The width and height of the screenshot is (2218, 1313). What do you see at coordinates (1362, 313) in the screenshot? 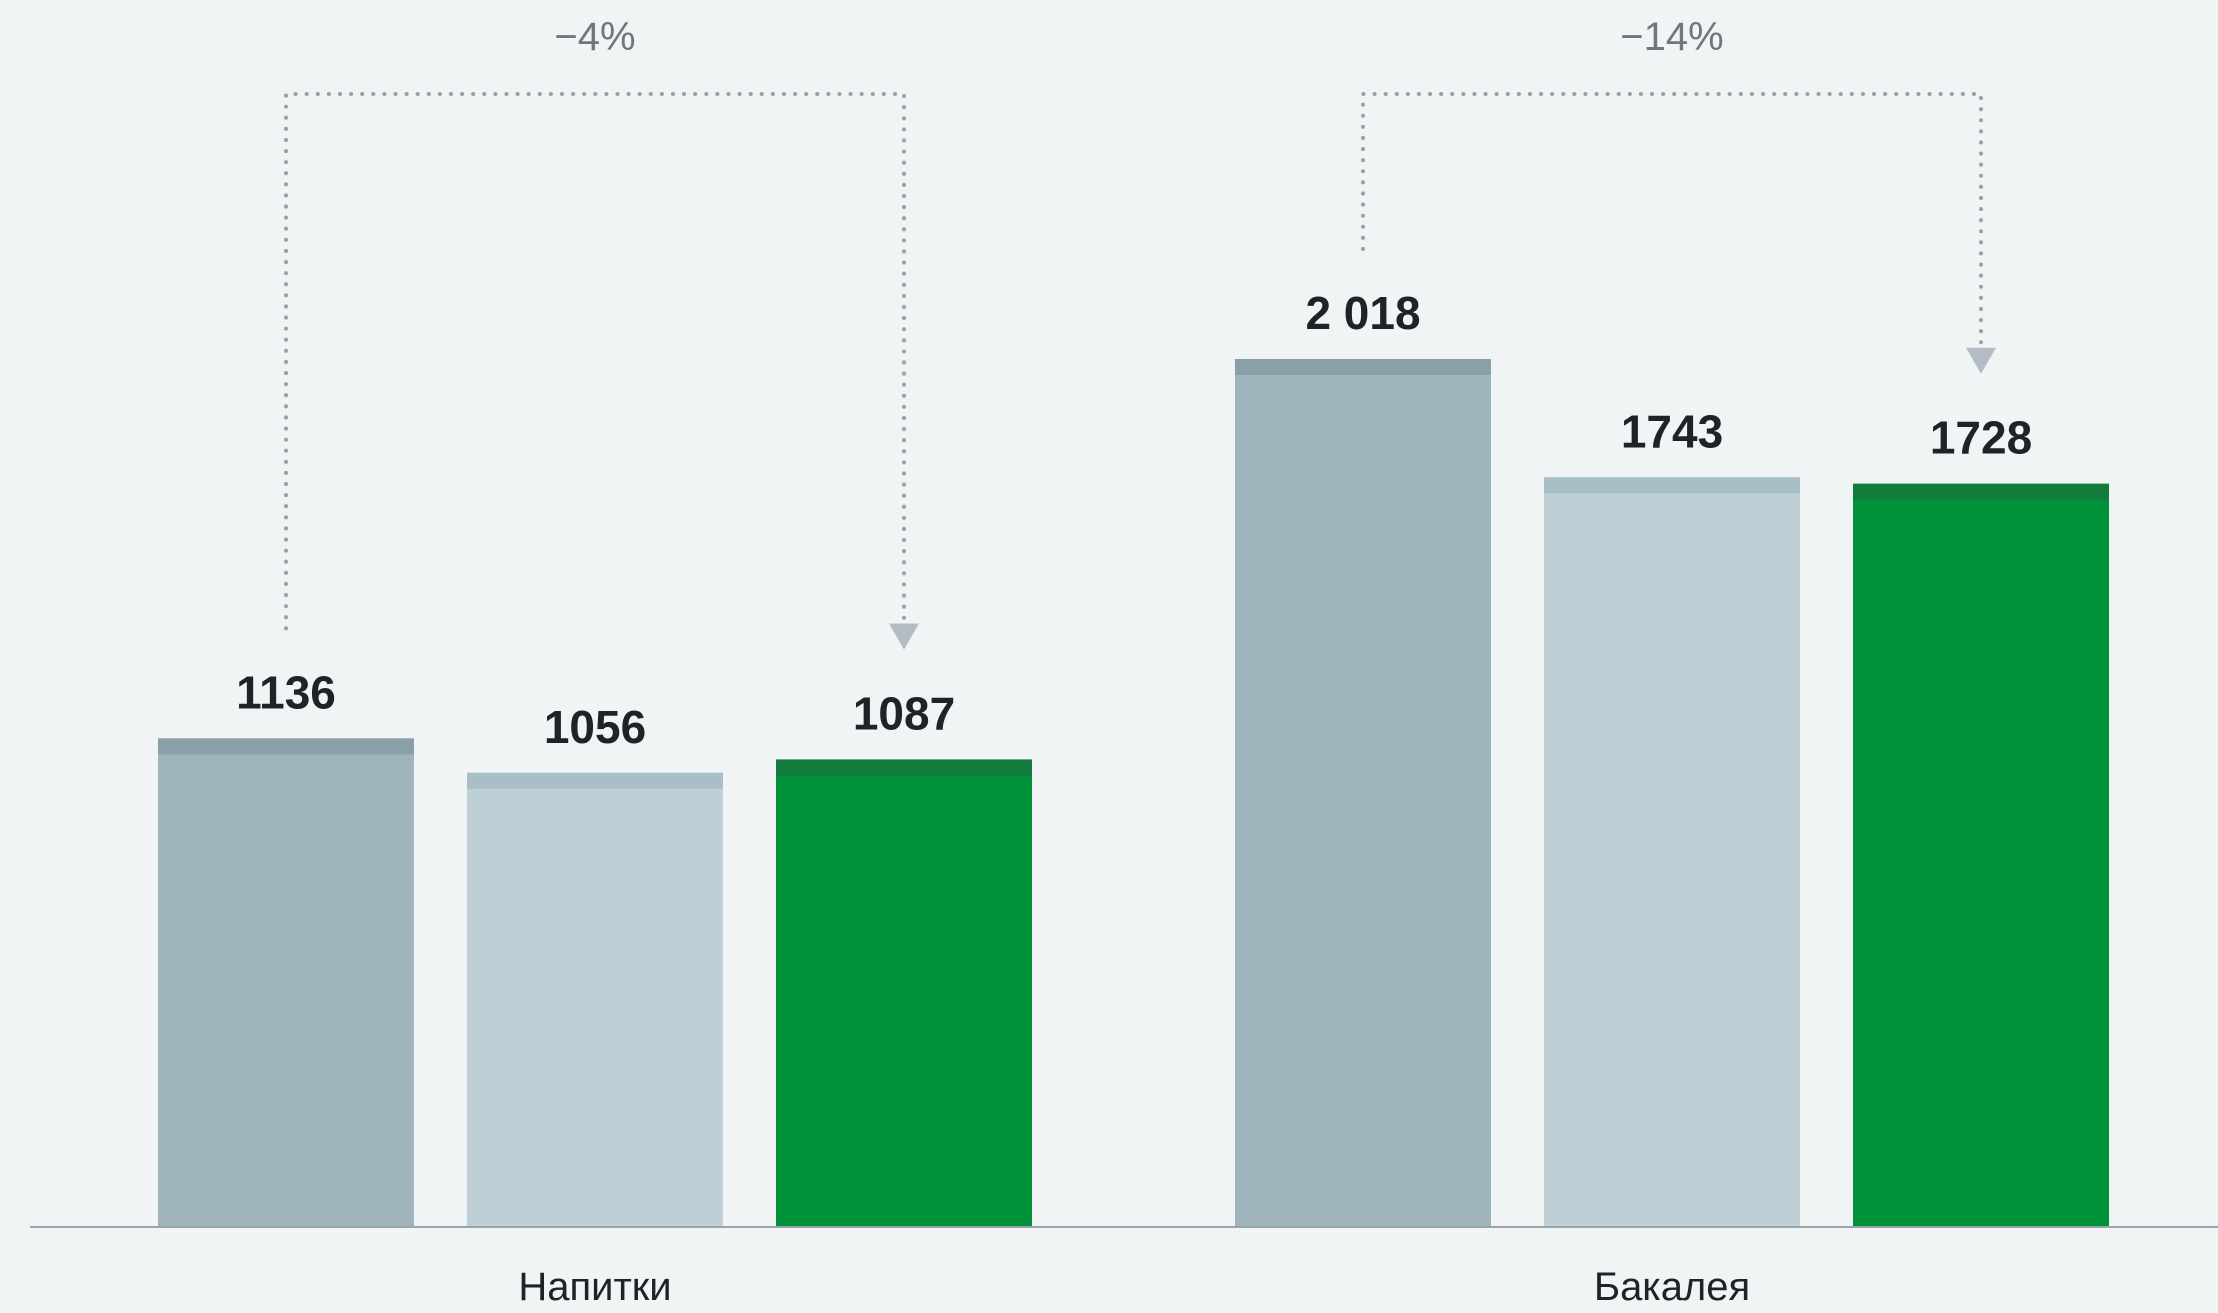
I see `value-label: 2 018` at bounding box center [1362, 313].